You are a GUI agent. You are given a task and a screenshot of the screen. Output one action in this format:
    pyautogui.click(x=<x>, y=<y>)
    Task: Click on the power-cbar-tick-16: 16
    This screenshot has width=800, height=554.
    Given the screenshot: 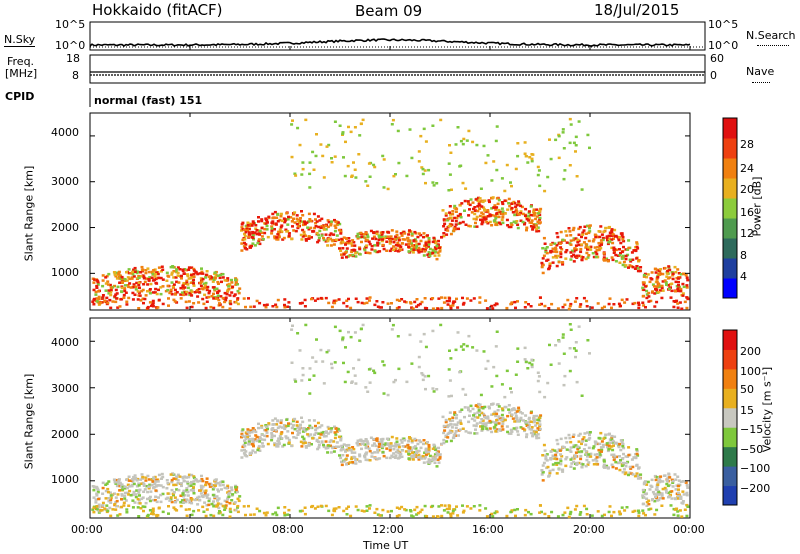 What is the action you would take?
    pyautogui.click(x=747, y=212)
    